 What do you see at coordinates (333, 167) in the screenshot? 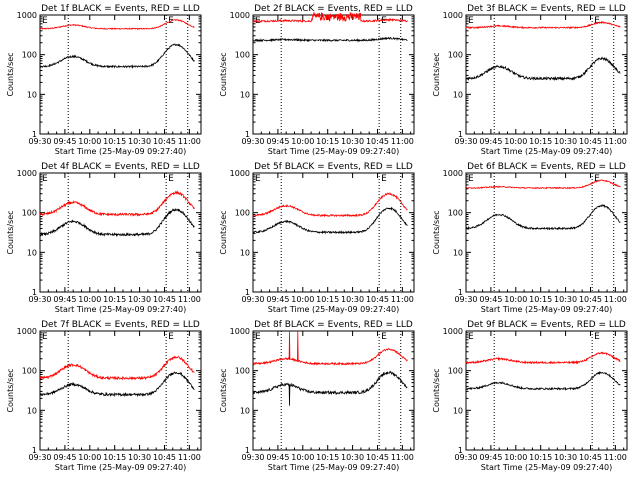
I see `panel-title: Det 5f BLACK = Events, RED = LLD` at bounding box center [333, 167].